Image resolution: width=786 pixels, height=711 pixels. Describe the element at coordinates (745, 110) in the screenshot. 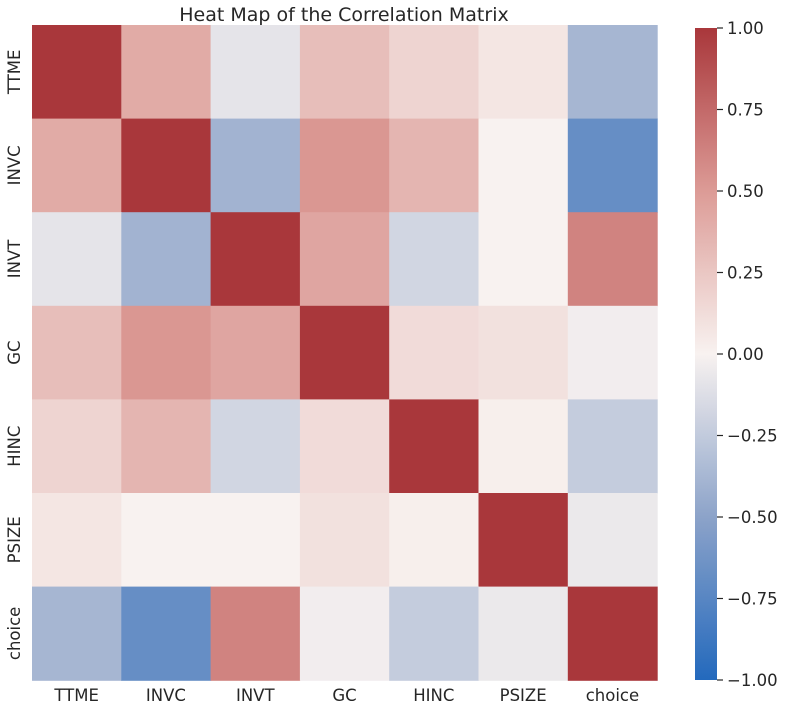

I see `colorbar-tick-label: 0.75` at that location.